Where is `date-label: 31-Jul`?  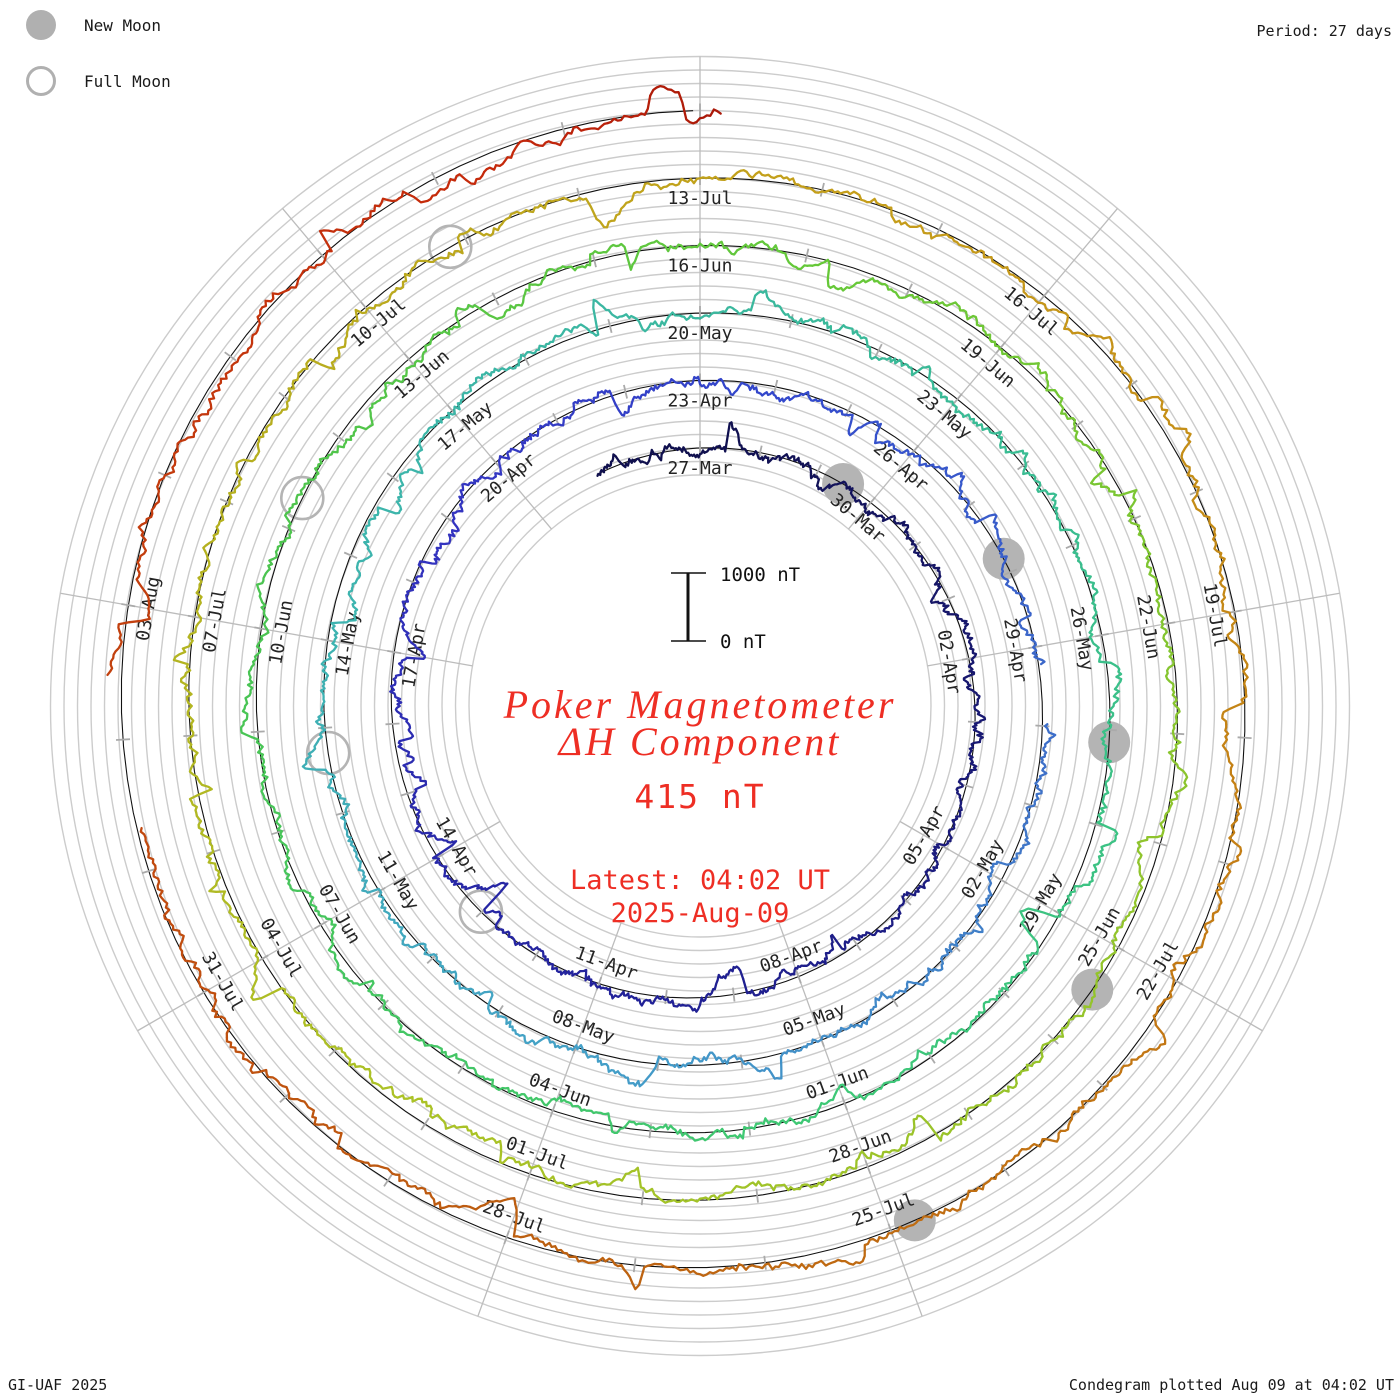
date-label: 31-Jul is located at coordinates (222, 981).